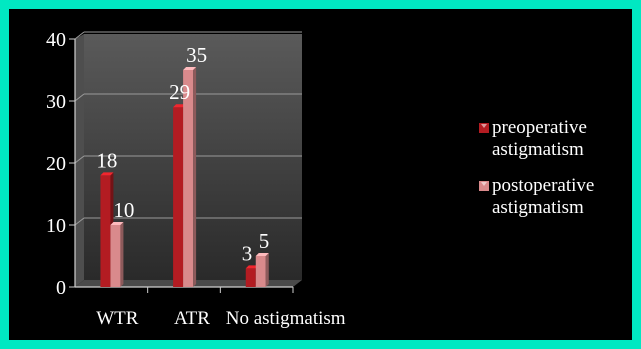  What do you see at coordinates (56, 226) in the screenshot?
I see `y-tick-label-10: 10` at bounding box center [56, 226].